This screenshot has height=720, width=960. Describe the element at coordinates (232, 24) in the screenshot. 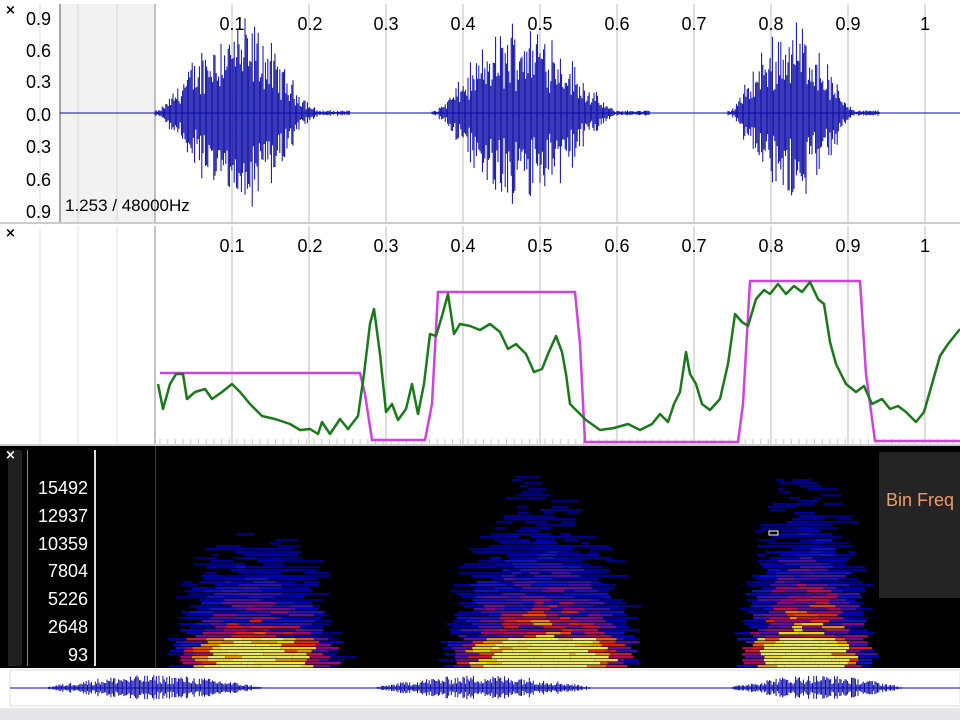

I see `time-tick-label: 0.1` at that location.